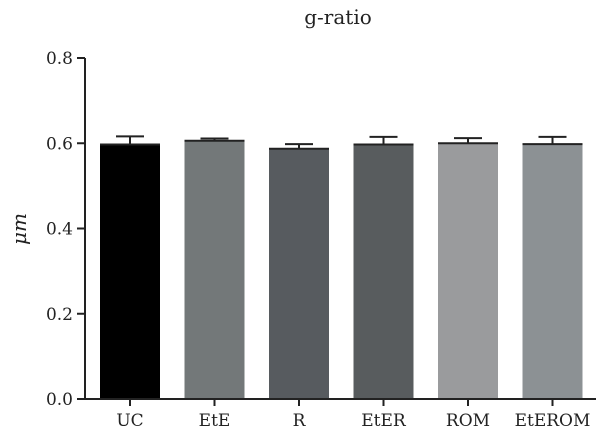  What do you see at coordinates (215, 421) in the screenshot?
I see `x-tick-label: EtE` at bounding box center [215, 421].